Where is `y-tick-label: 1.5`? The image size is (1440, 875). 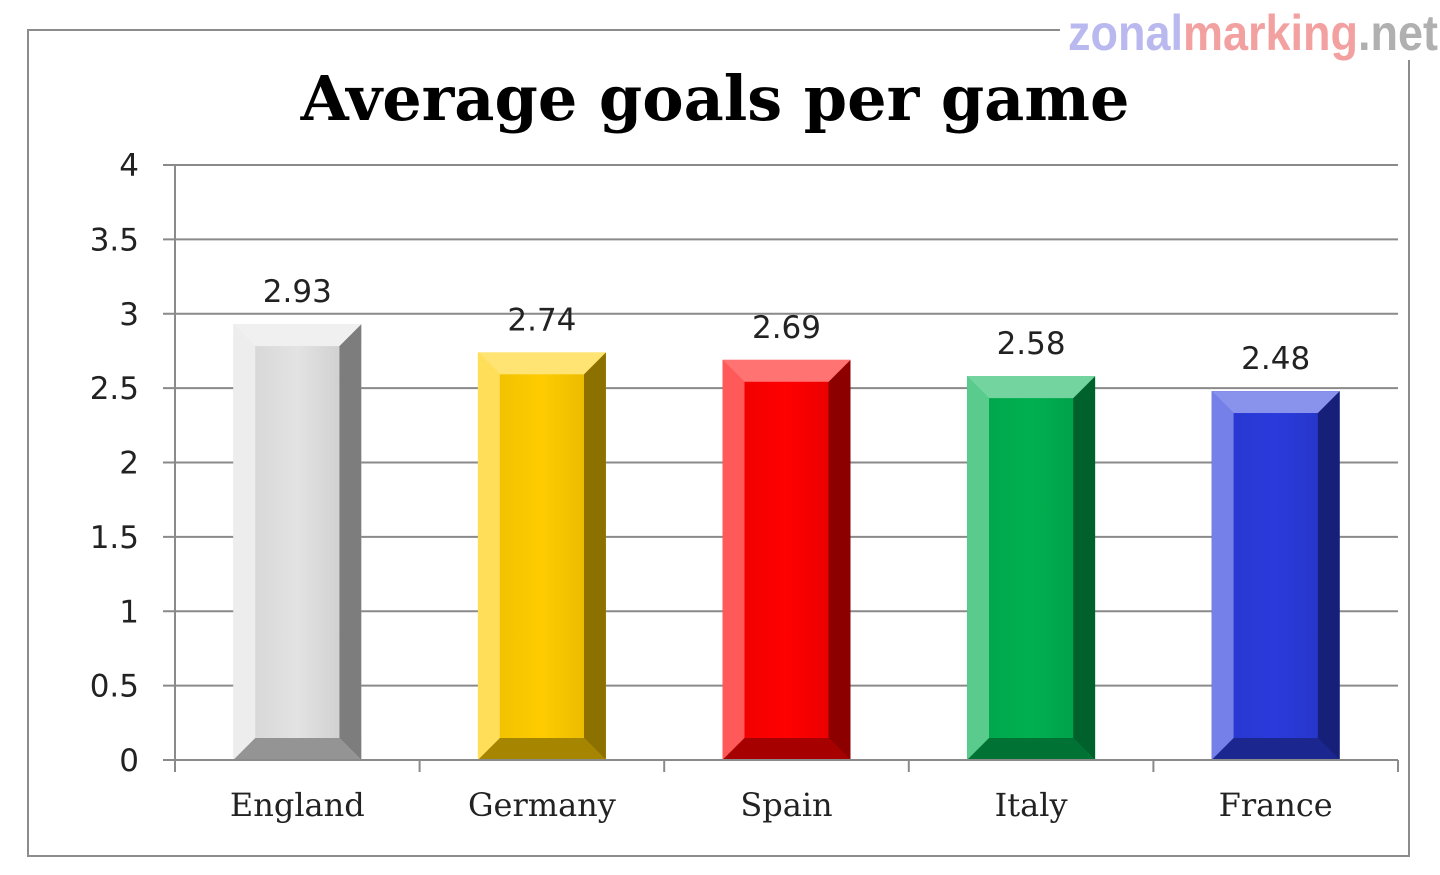 y-tick-label: 1.5 is located at coordinates (114, 538).